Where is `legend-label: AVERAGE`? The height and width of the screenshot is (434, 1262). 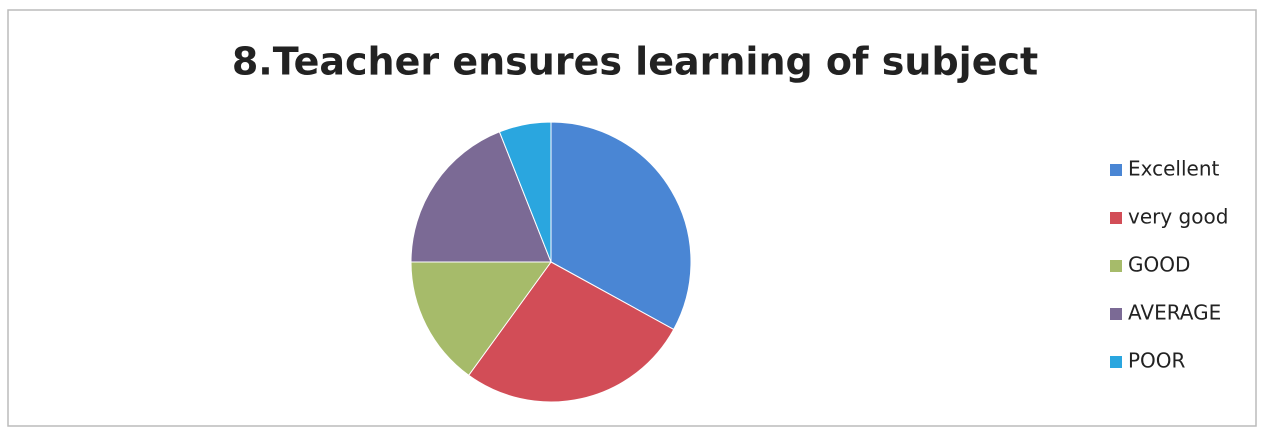
legend-label: AVERAGE is located at coordinates (1174, 313).